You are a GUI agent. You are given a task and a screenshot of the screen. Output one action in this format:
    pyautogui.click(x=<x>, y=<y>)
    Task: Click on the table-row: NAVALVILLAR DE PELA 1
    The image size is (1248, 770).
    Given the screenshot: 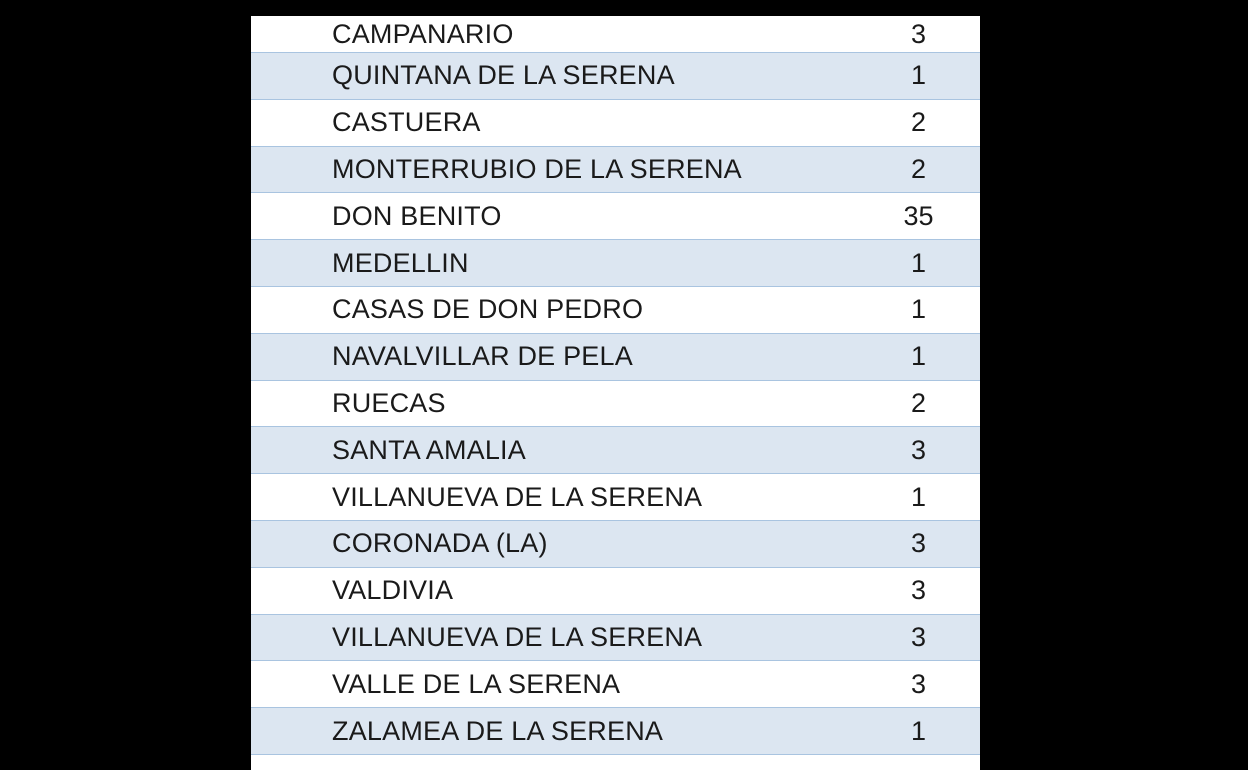 What is the action you would take?
    pyautogui.click(x=615, y=357)
    